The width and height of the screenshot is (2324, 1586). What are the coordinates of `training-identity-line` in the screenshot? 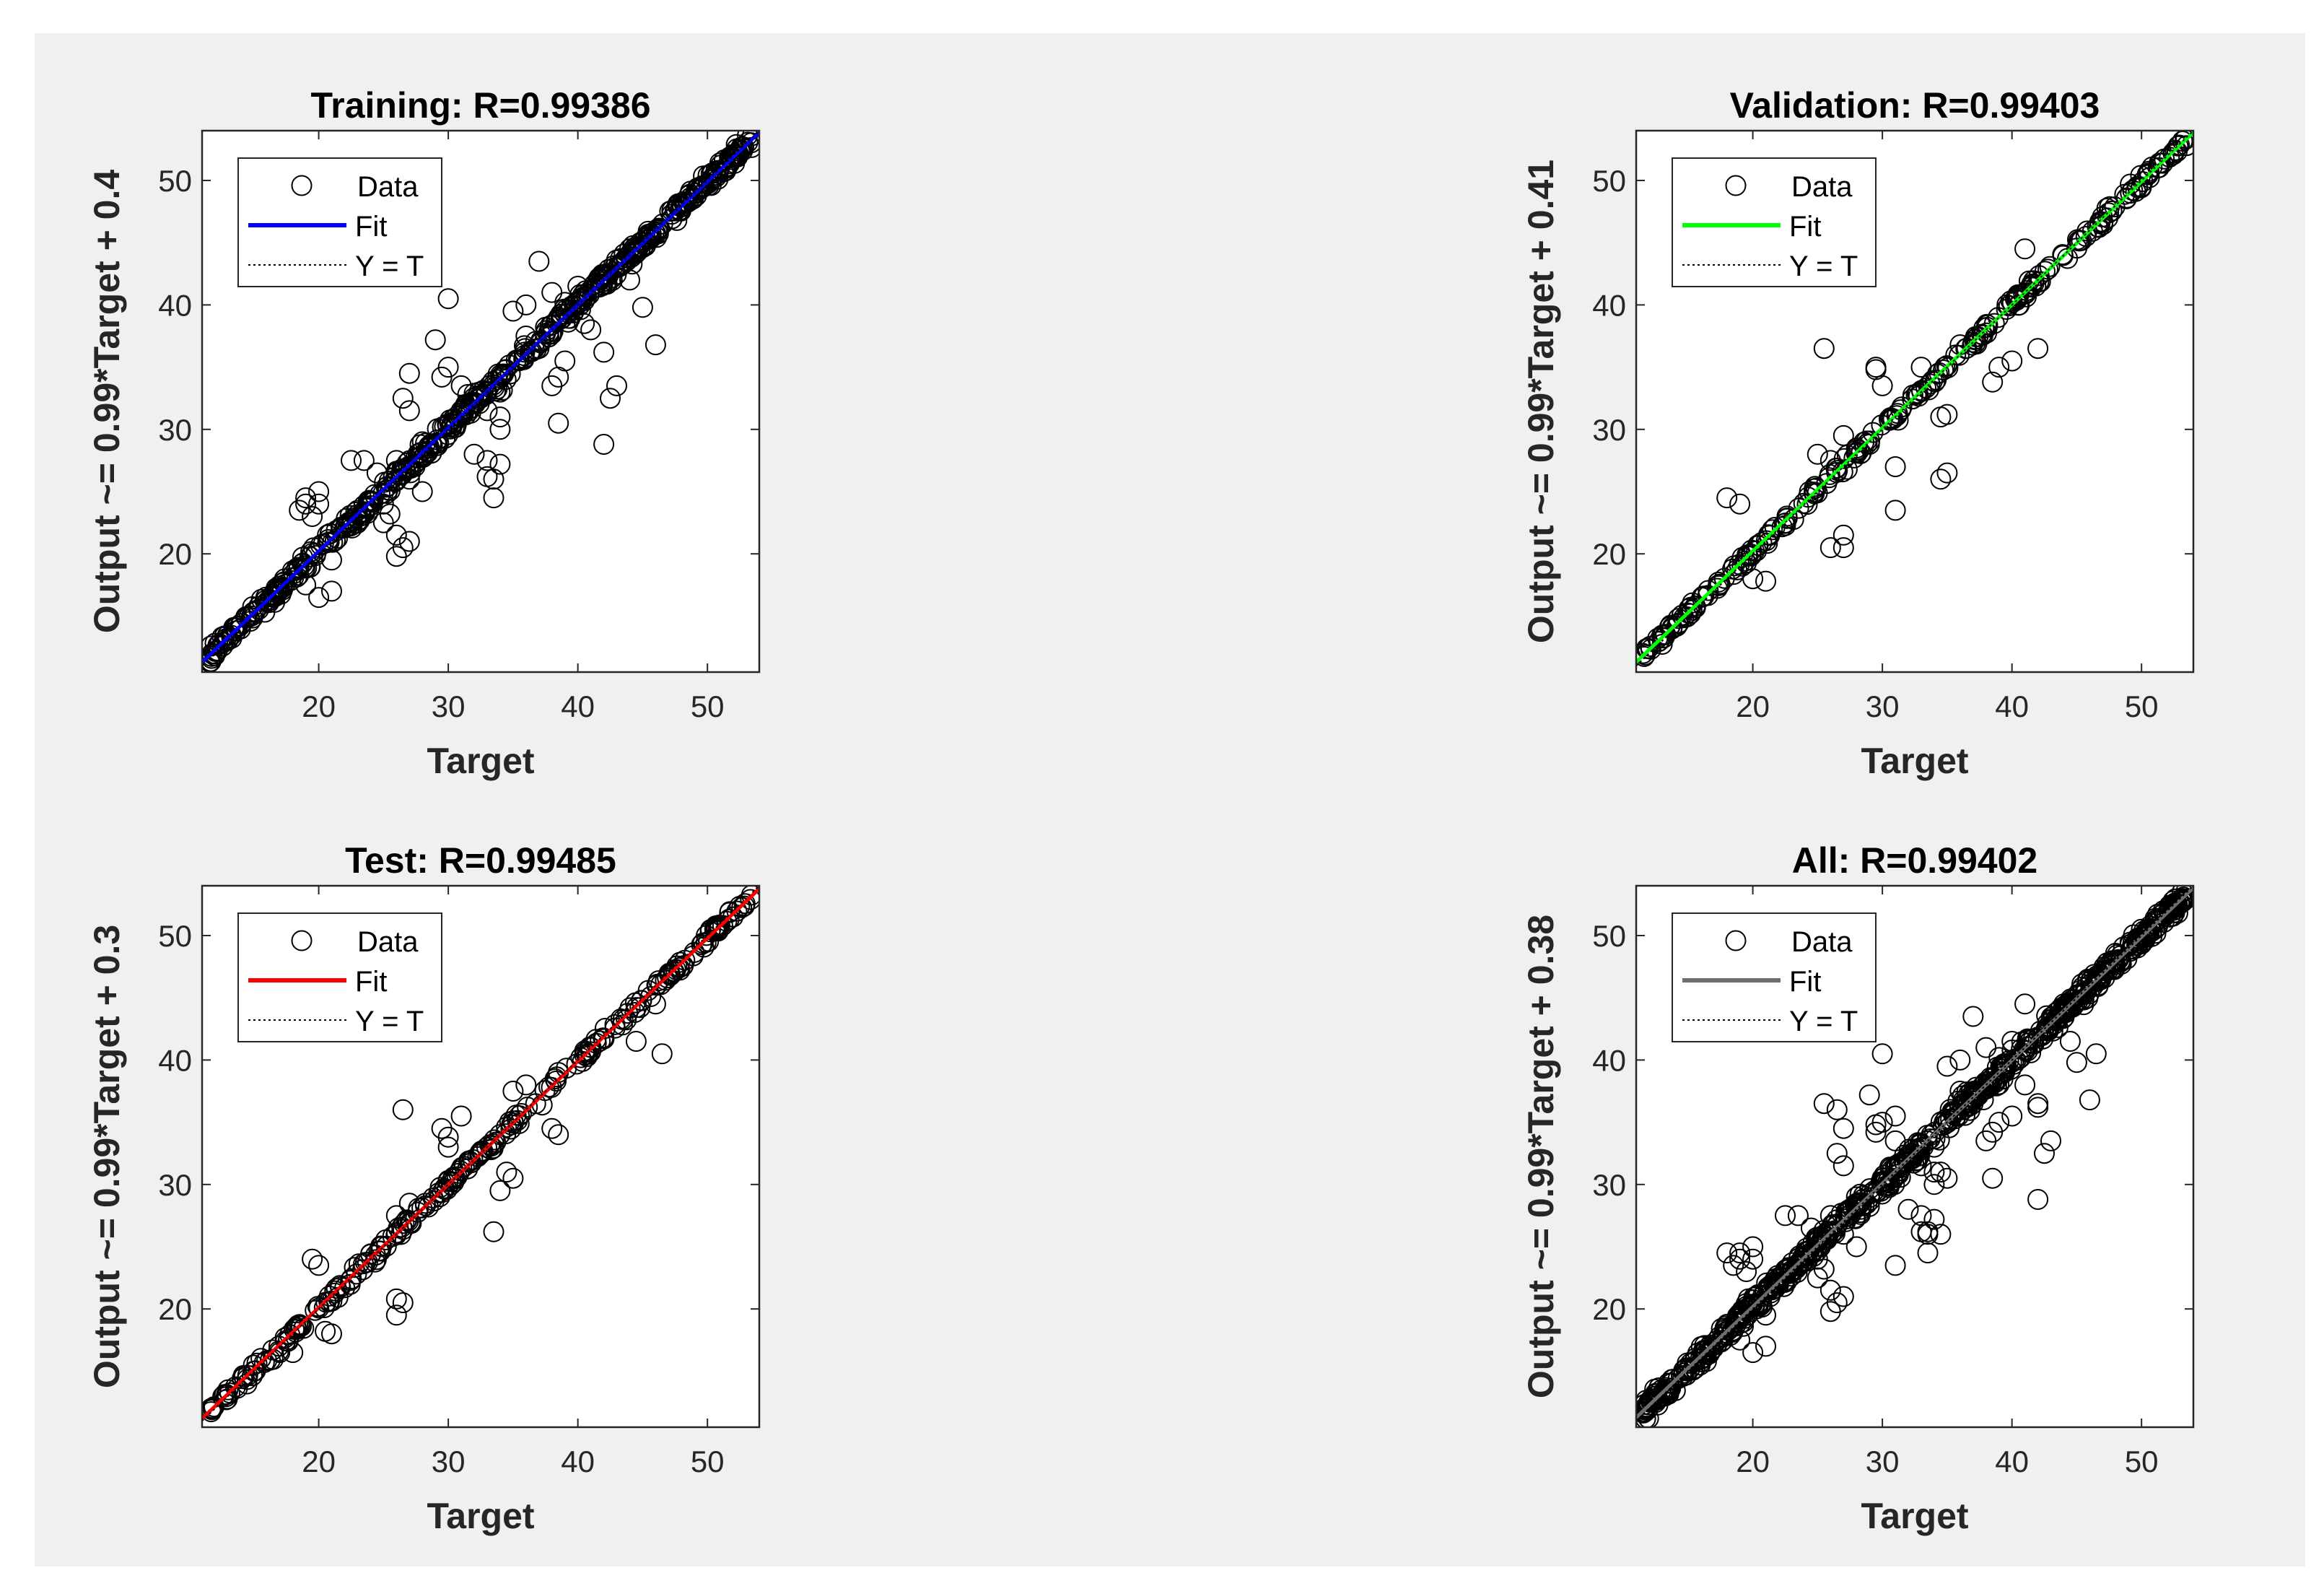 It's located at (481, 399).